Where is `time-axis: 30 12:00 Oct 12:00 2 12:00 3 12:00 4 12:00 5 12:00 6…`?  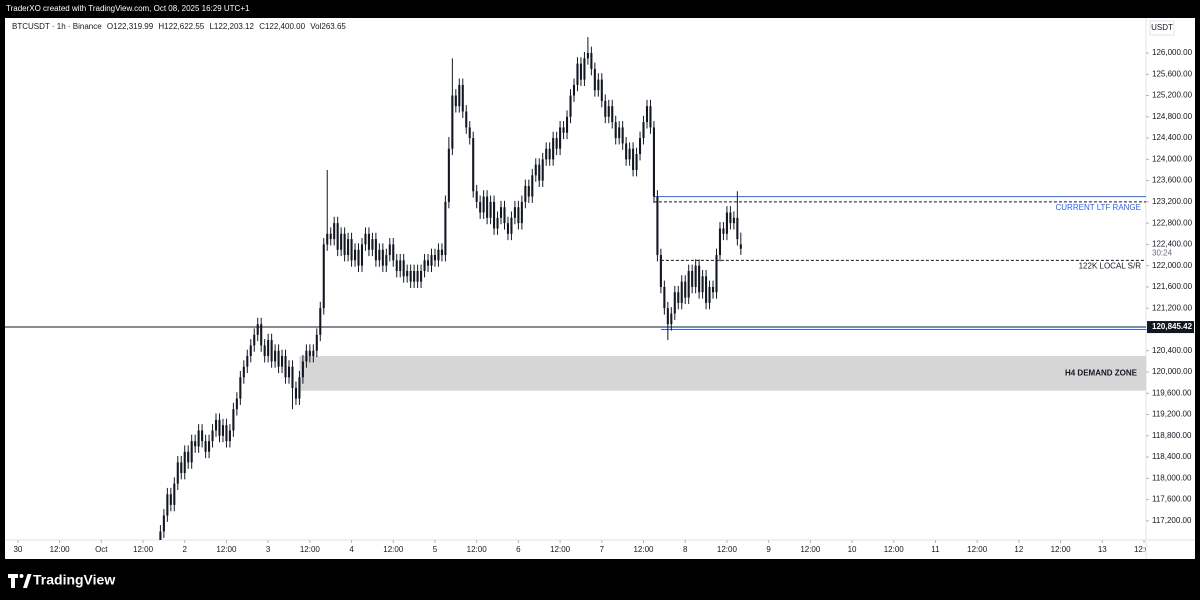 time-axis: 30 12:00 Oct 12:00 2 12:00 3 12:00 4 12:00 5 12:00 6… is located at coordinates (584, 547).